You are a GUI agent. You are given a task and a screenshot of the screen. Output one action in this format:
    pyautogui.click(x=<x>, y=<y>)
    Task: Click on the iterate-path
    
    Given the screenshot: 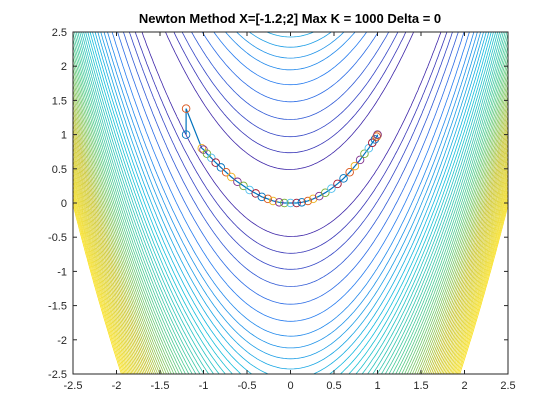 What is the action you would take?
    pyautogui.click(x=282, y=156)
    